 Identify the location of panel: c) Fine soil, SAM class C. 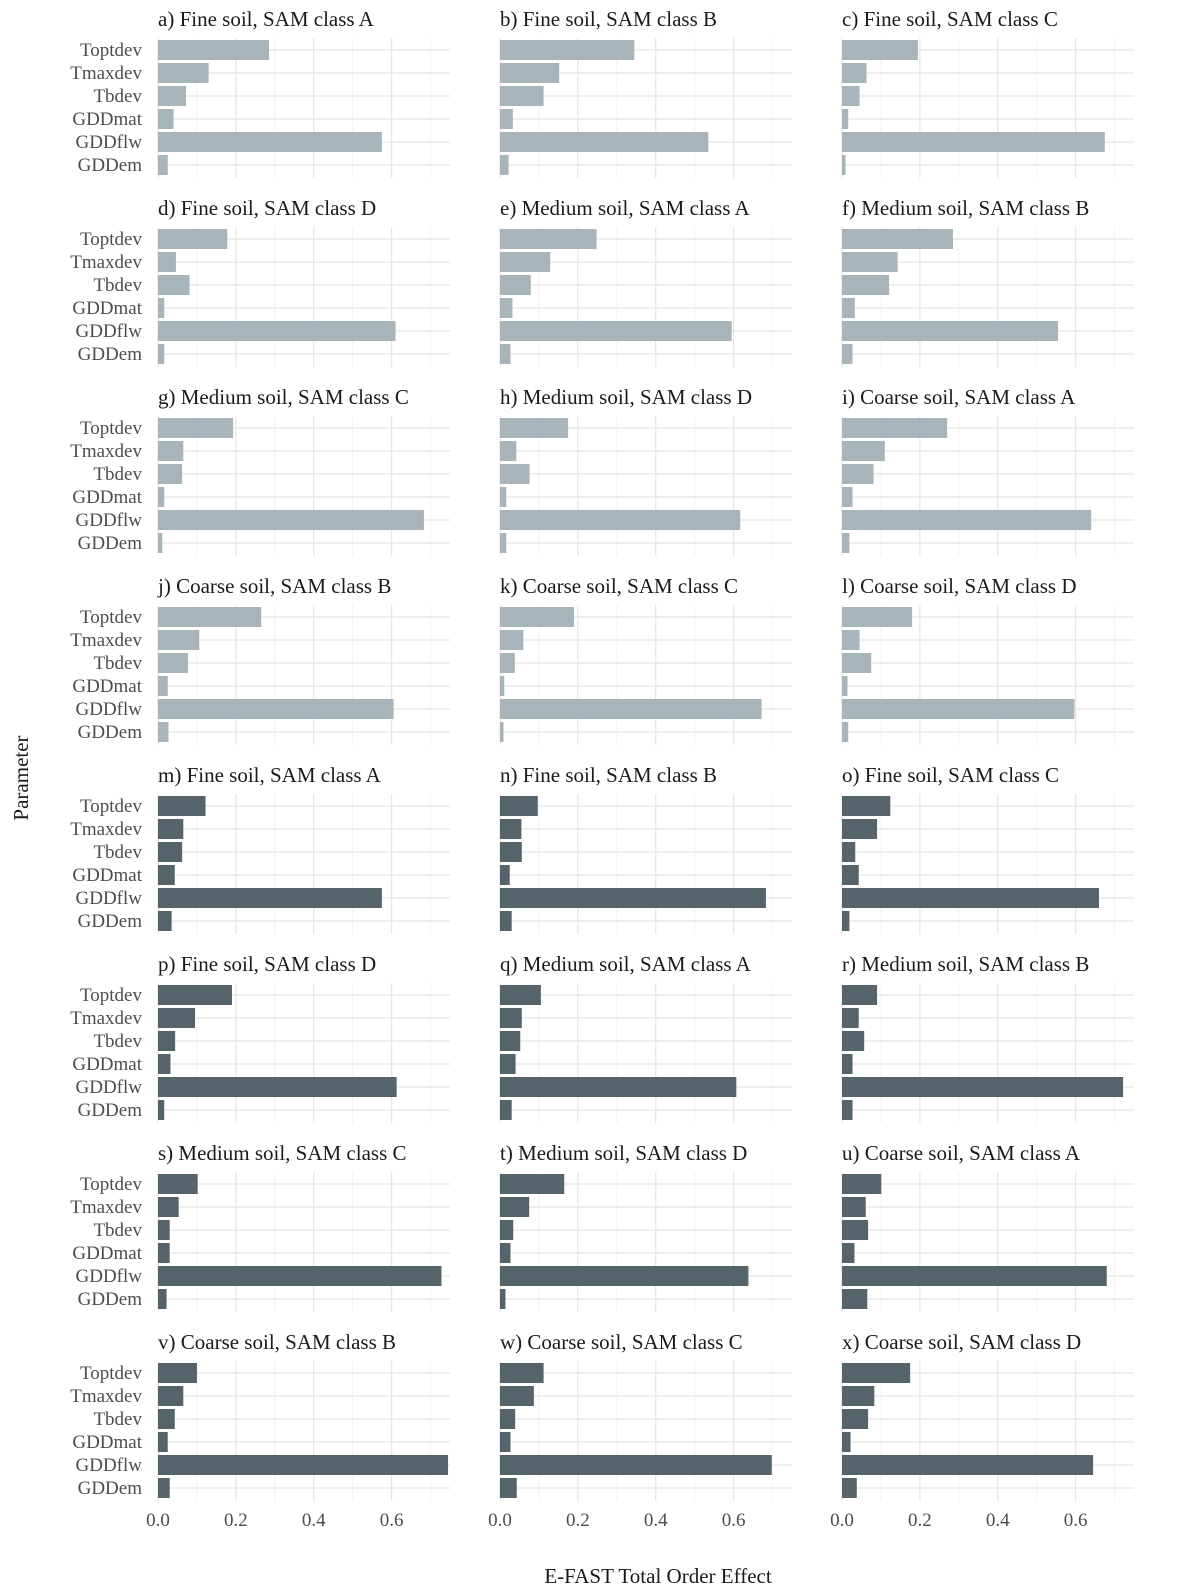
(987, 92).